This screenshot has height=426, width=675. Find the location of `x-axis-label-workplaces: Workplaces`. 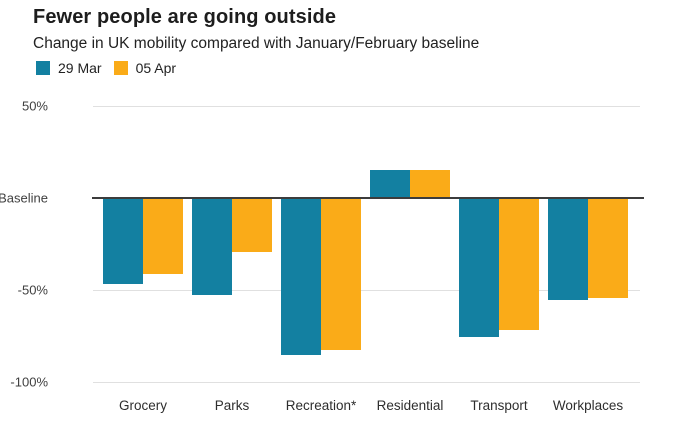

x-axis-label-workplaces: Workplaces is located at coordinates (588, 405).